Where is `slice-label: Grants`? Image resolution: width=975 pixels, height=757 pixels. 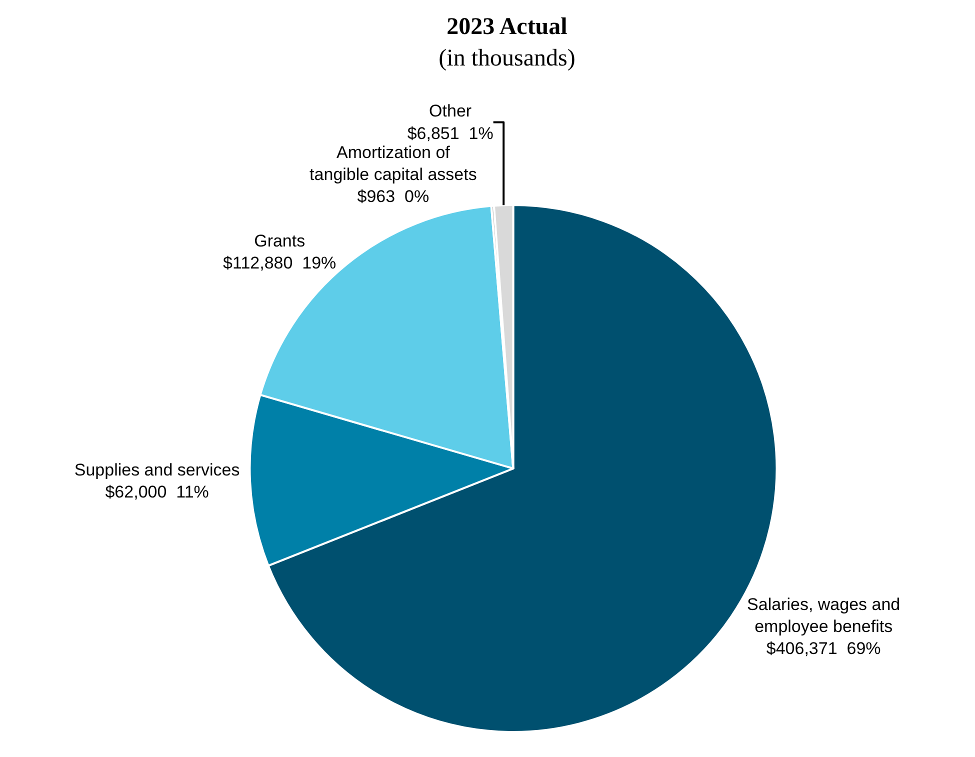
slice-label: Grants is located at coordinates (280, 241).